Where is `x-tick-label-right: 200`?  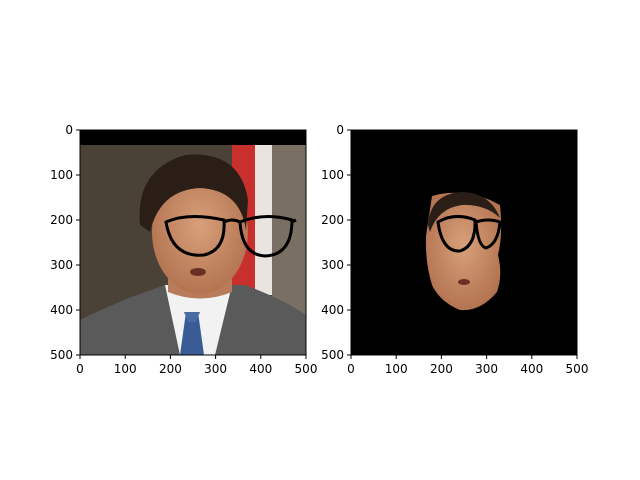 x-tick-label-right: 200 is located at coordinates (441, 369).